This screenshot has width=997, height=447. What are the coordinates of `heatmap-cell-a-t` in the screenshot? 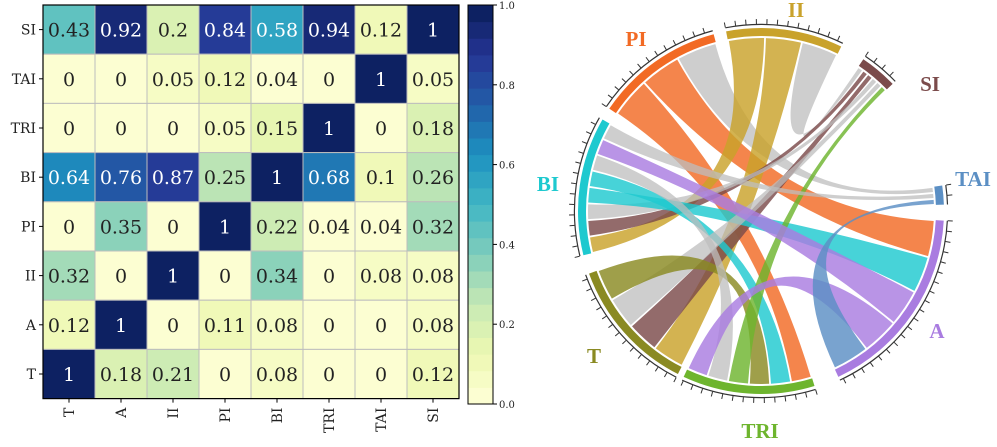 It's located at (69, 324).